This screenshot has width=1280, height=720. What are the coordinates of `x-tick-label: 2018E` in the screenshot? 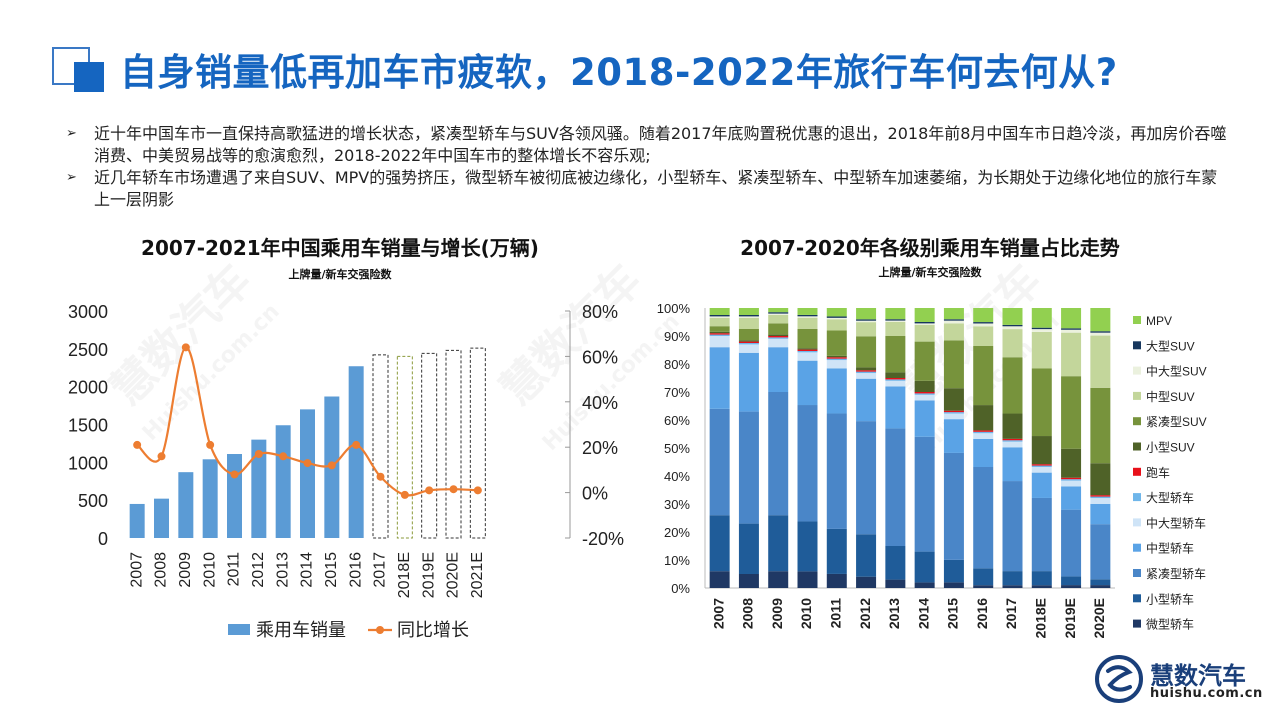 It's located at (404, 575).